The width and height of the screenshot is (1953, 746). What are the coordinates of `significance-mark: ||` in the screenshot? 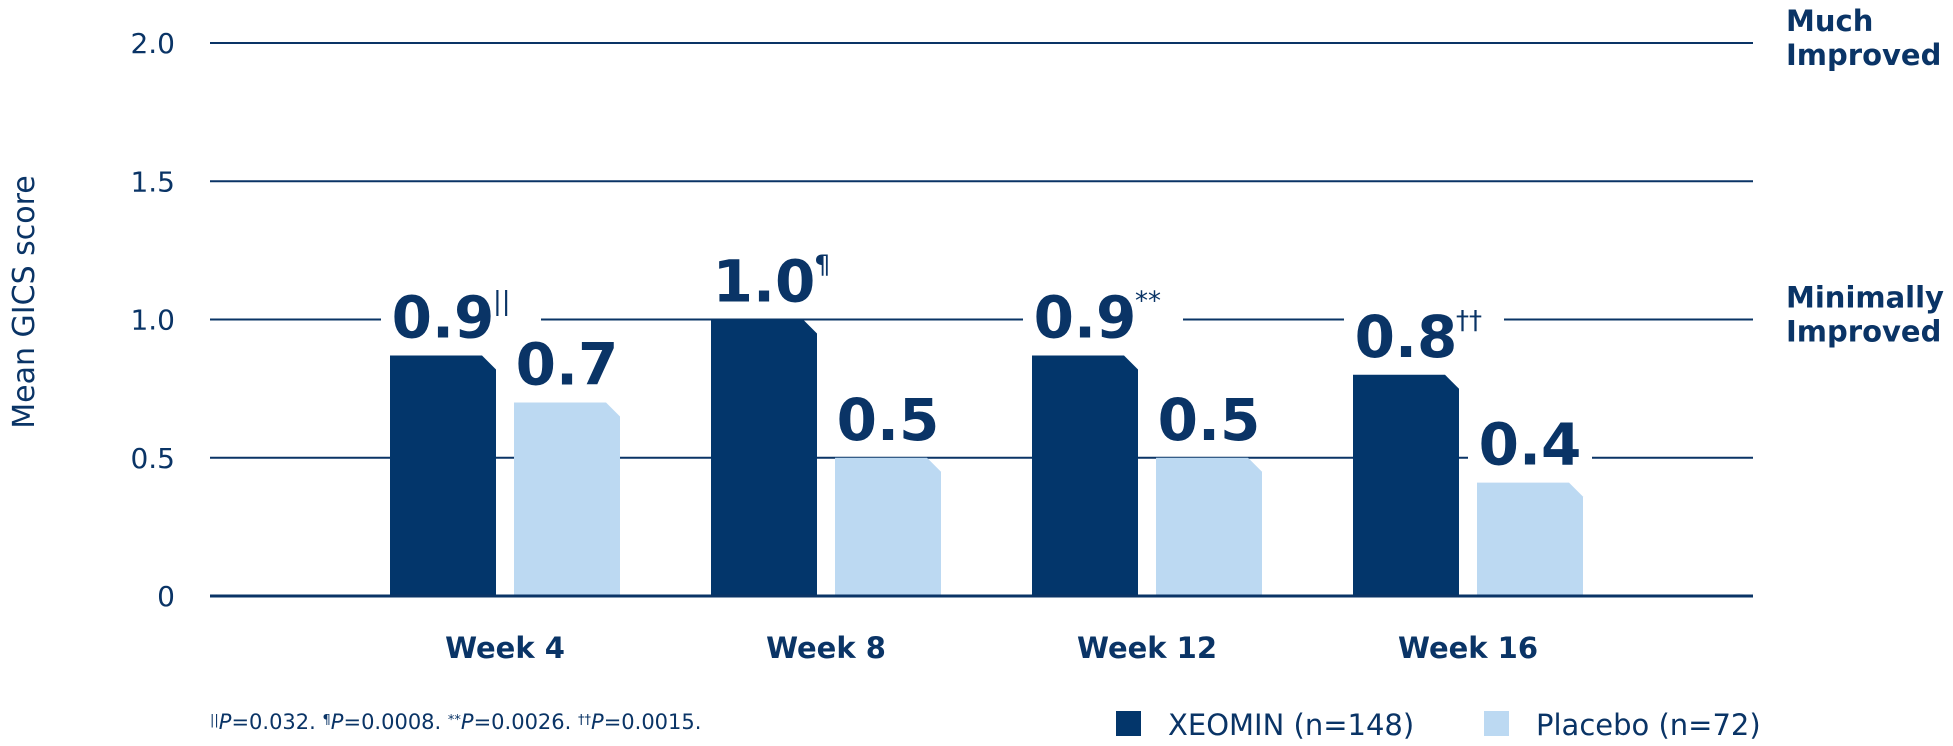 It's located at (502, 301).